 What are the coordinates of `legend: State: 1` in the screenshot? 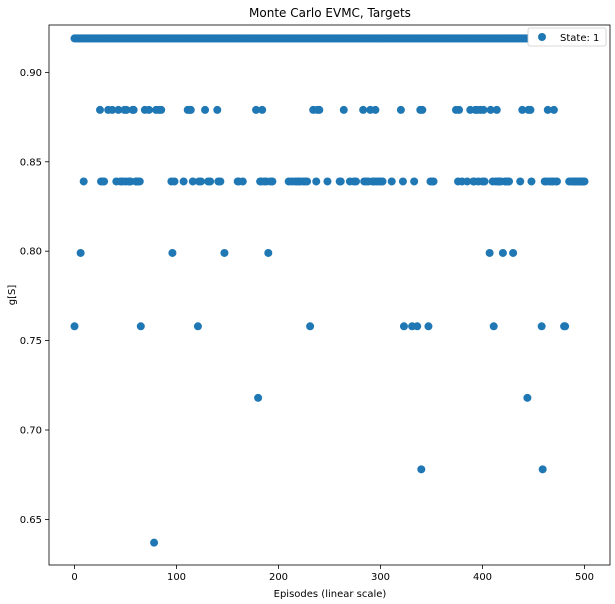 It's located at (567, 37).